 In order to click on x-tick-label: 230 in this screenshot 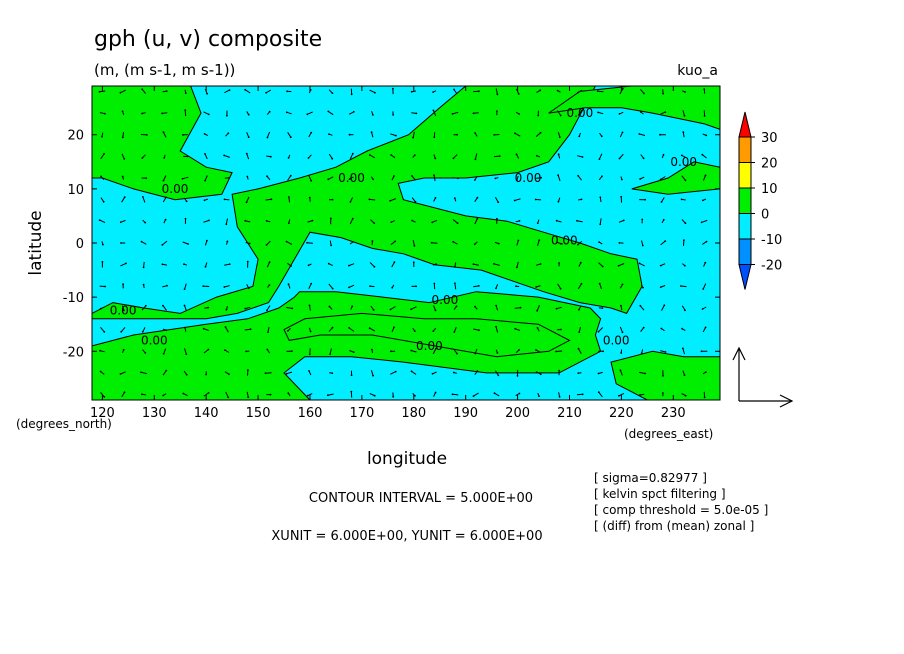, I will do `click(673, 413)`.